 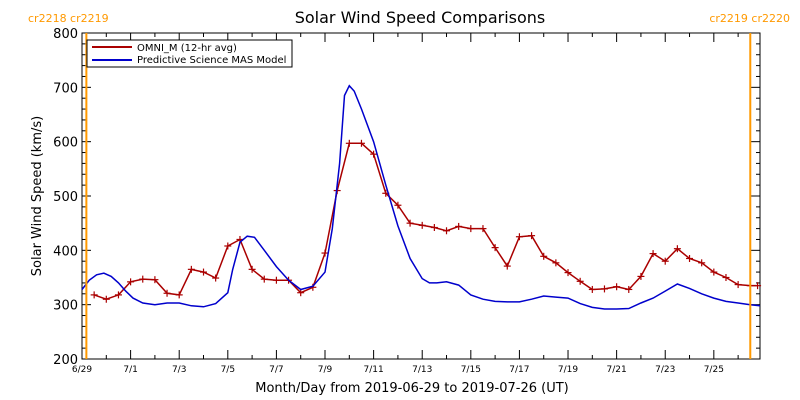 I want to click on x-tick-label: 7/19, so click(x=568, y=370).